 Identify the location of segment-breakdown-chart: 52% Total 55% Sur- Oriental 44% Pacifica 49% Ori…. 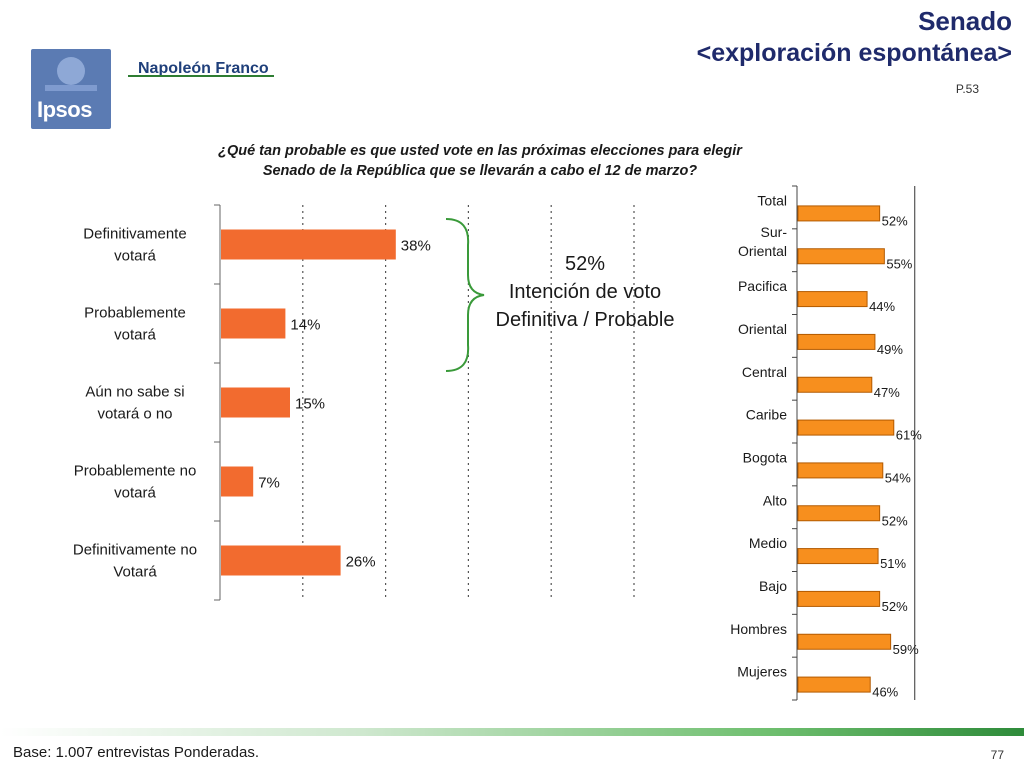
(826, 443).